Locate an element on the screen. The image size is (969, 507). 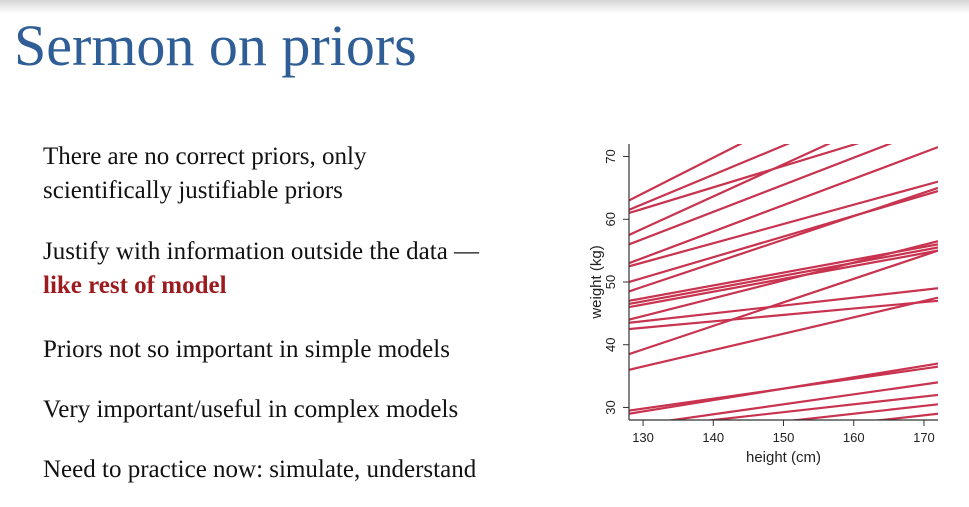
bullet-text: There are no correct priors, only is located at coordinates (205, 156).